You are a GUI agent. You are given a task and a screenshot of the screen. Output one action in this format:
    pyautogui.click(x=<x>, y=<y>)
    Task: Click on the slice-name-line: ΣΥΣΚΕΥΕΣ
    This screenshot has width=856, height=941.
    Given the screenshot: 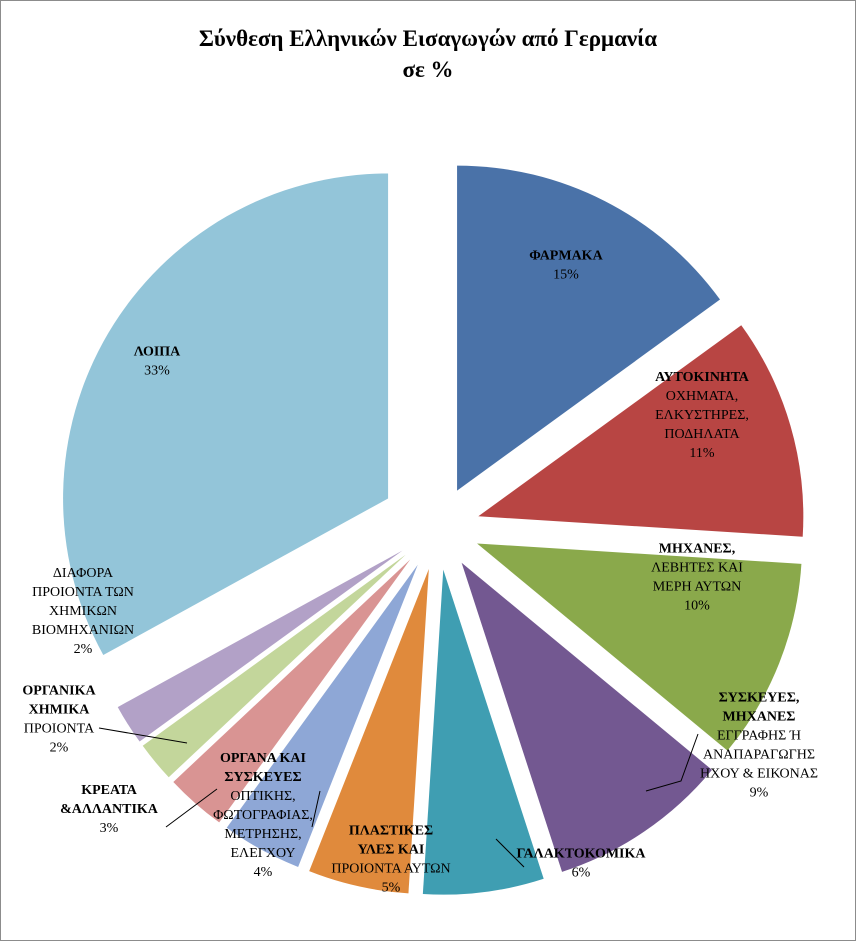 What is the action you would take?
    pyautogui.click(x=262, y=777)
    